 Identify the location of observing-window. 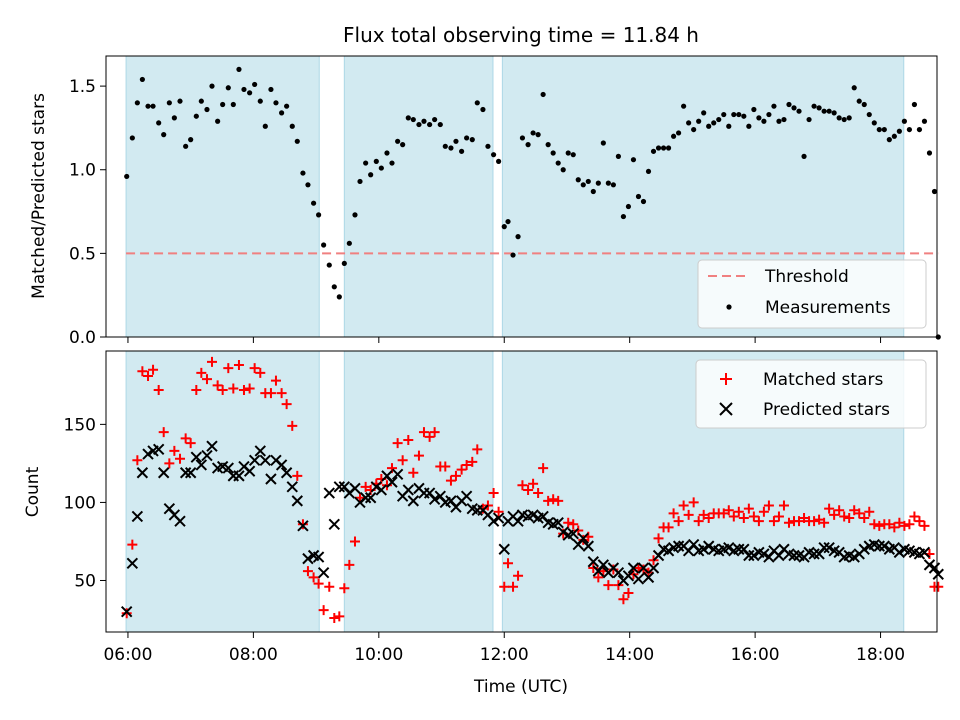
(418, 196).